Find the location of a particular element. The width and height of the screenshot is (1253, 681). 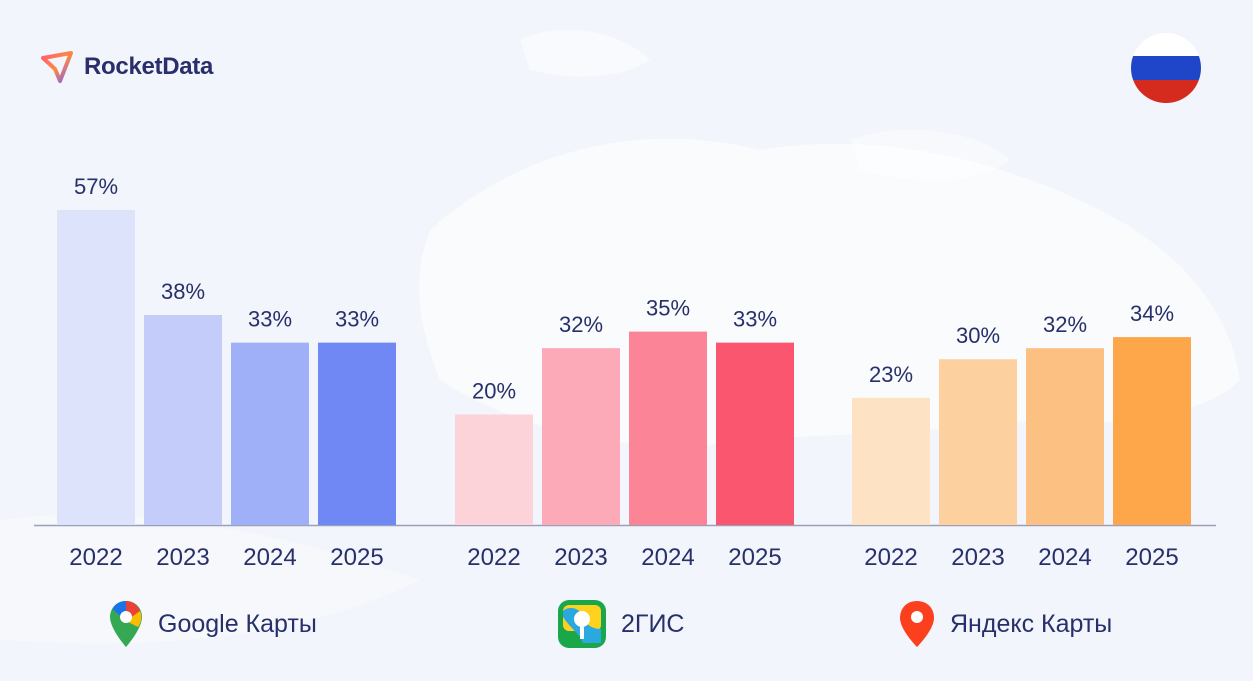

data-label: 23% is located at coordinates (891, 374).